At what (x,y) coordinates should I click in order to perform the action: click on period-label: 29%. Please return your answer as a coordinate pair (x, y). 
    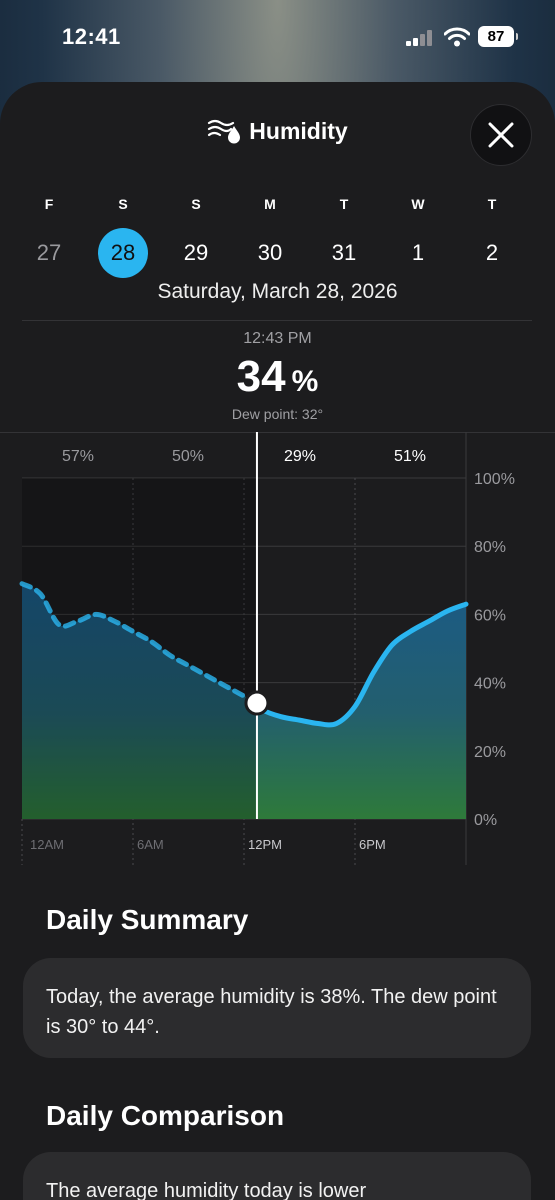
    Looking at the image, I should click on (300, 456).